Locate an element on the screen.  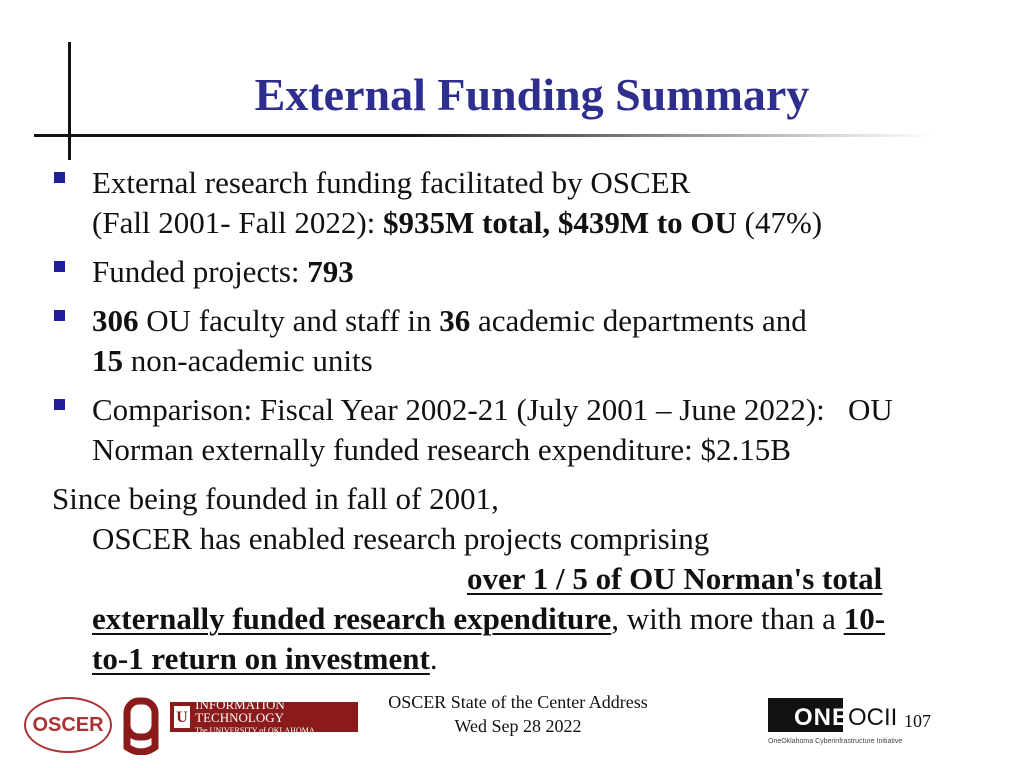
bullet-text: Funded projects: 793 is located at coordinates (223, 271).